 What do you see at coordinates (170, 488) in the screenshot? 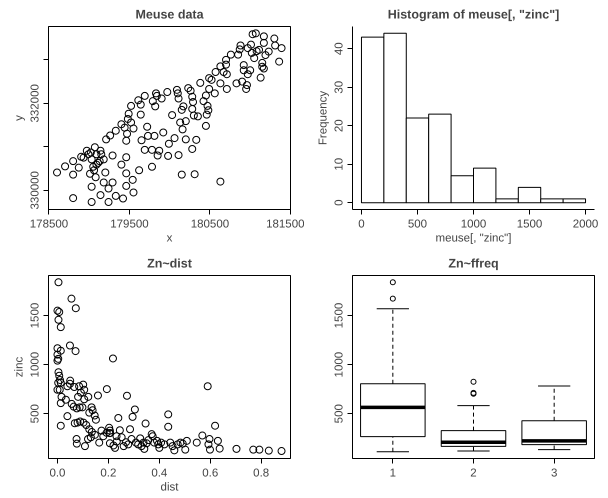
I see `x-axis-title: dist` at bounding box center [170, 488].